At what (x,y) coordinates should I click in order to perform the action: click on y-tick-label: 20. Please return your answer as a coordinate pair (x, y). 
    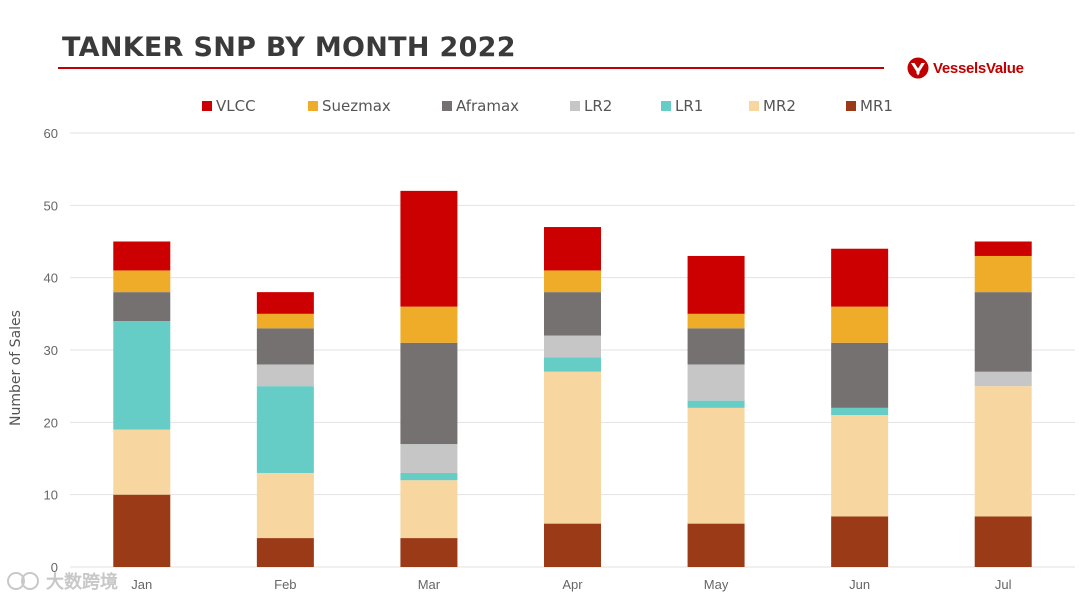
    Looking at the image, I should click on (51, 422).